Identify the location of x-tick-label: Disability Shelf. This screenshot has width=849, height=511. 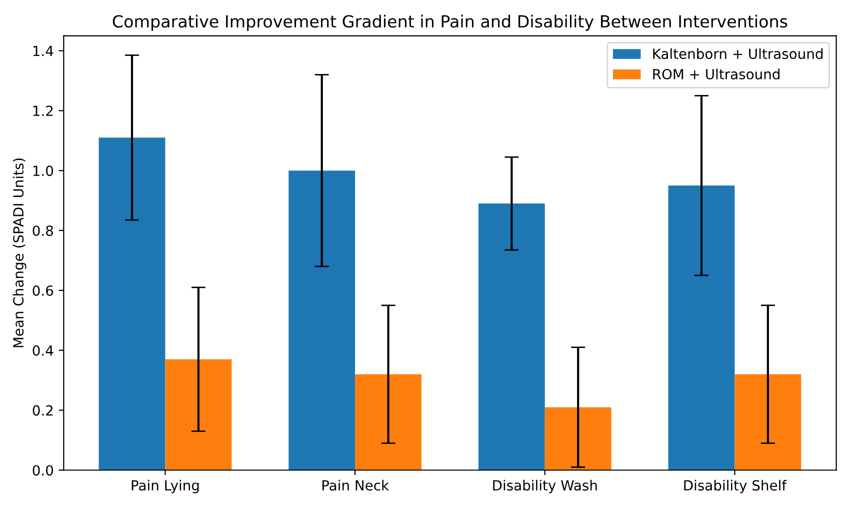
(735, 487).